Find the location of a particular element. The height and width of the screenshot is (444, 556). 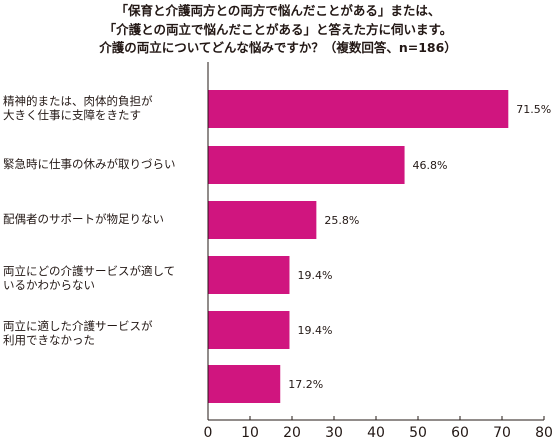

x-tick-label-10: 10 is located at coordinates (250, 433).